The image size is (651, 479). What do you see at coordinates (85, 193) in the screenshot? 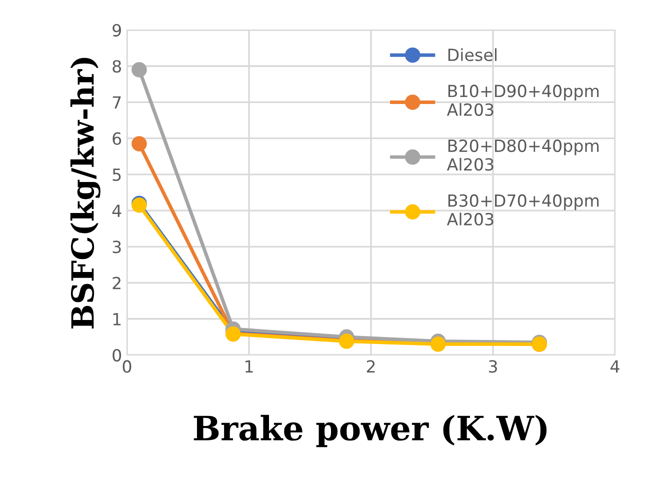
I see `y-axis-title: BSFC(kg/kw-hr)` at bounding box center [85, 193].